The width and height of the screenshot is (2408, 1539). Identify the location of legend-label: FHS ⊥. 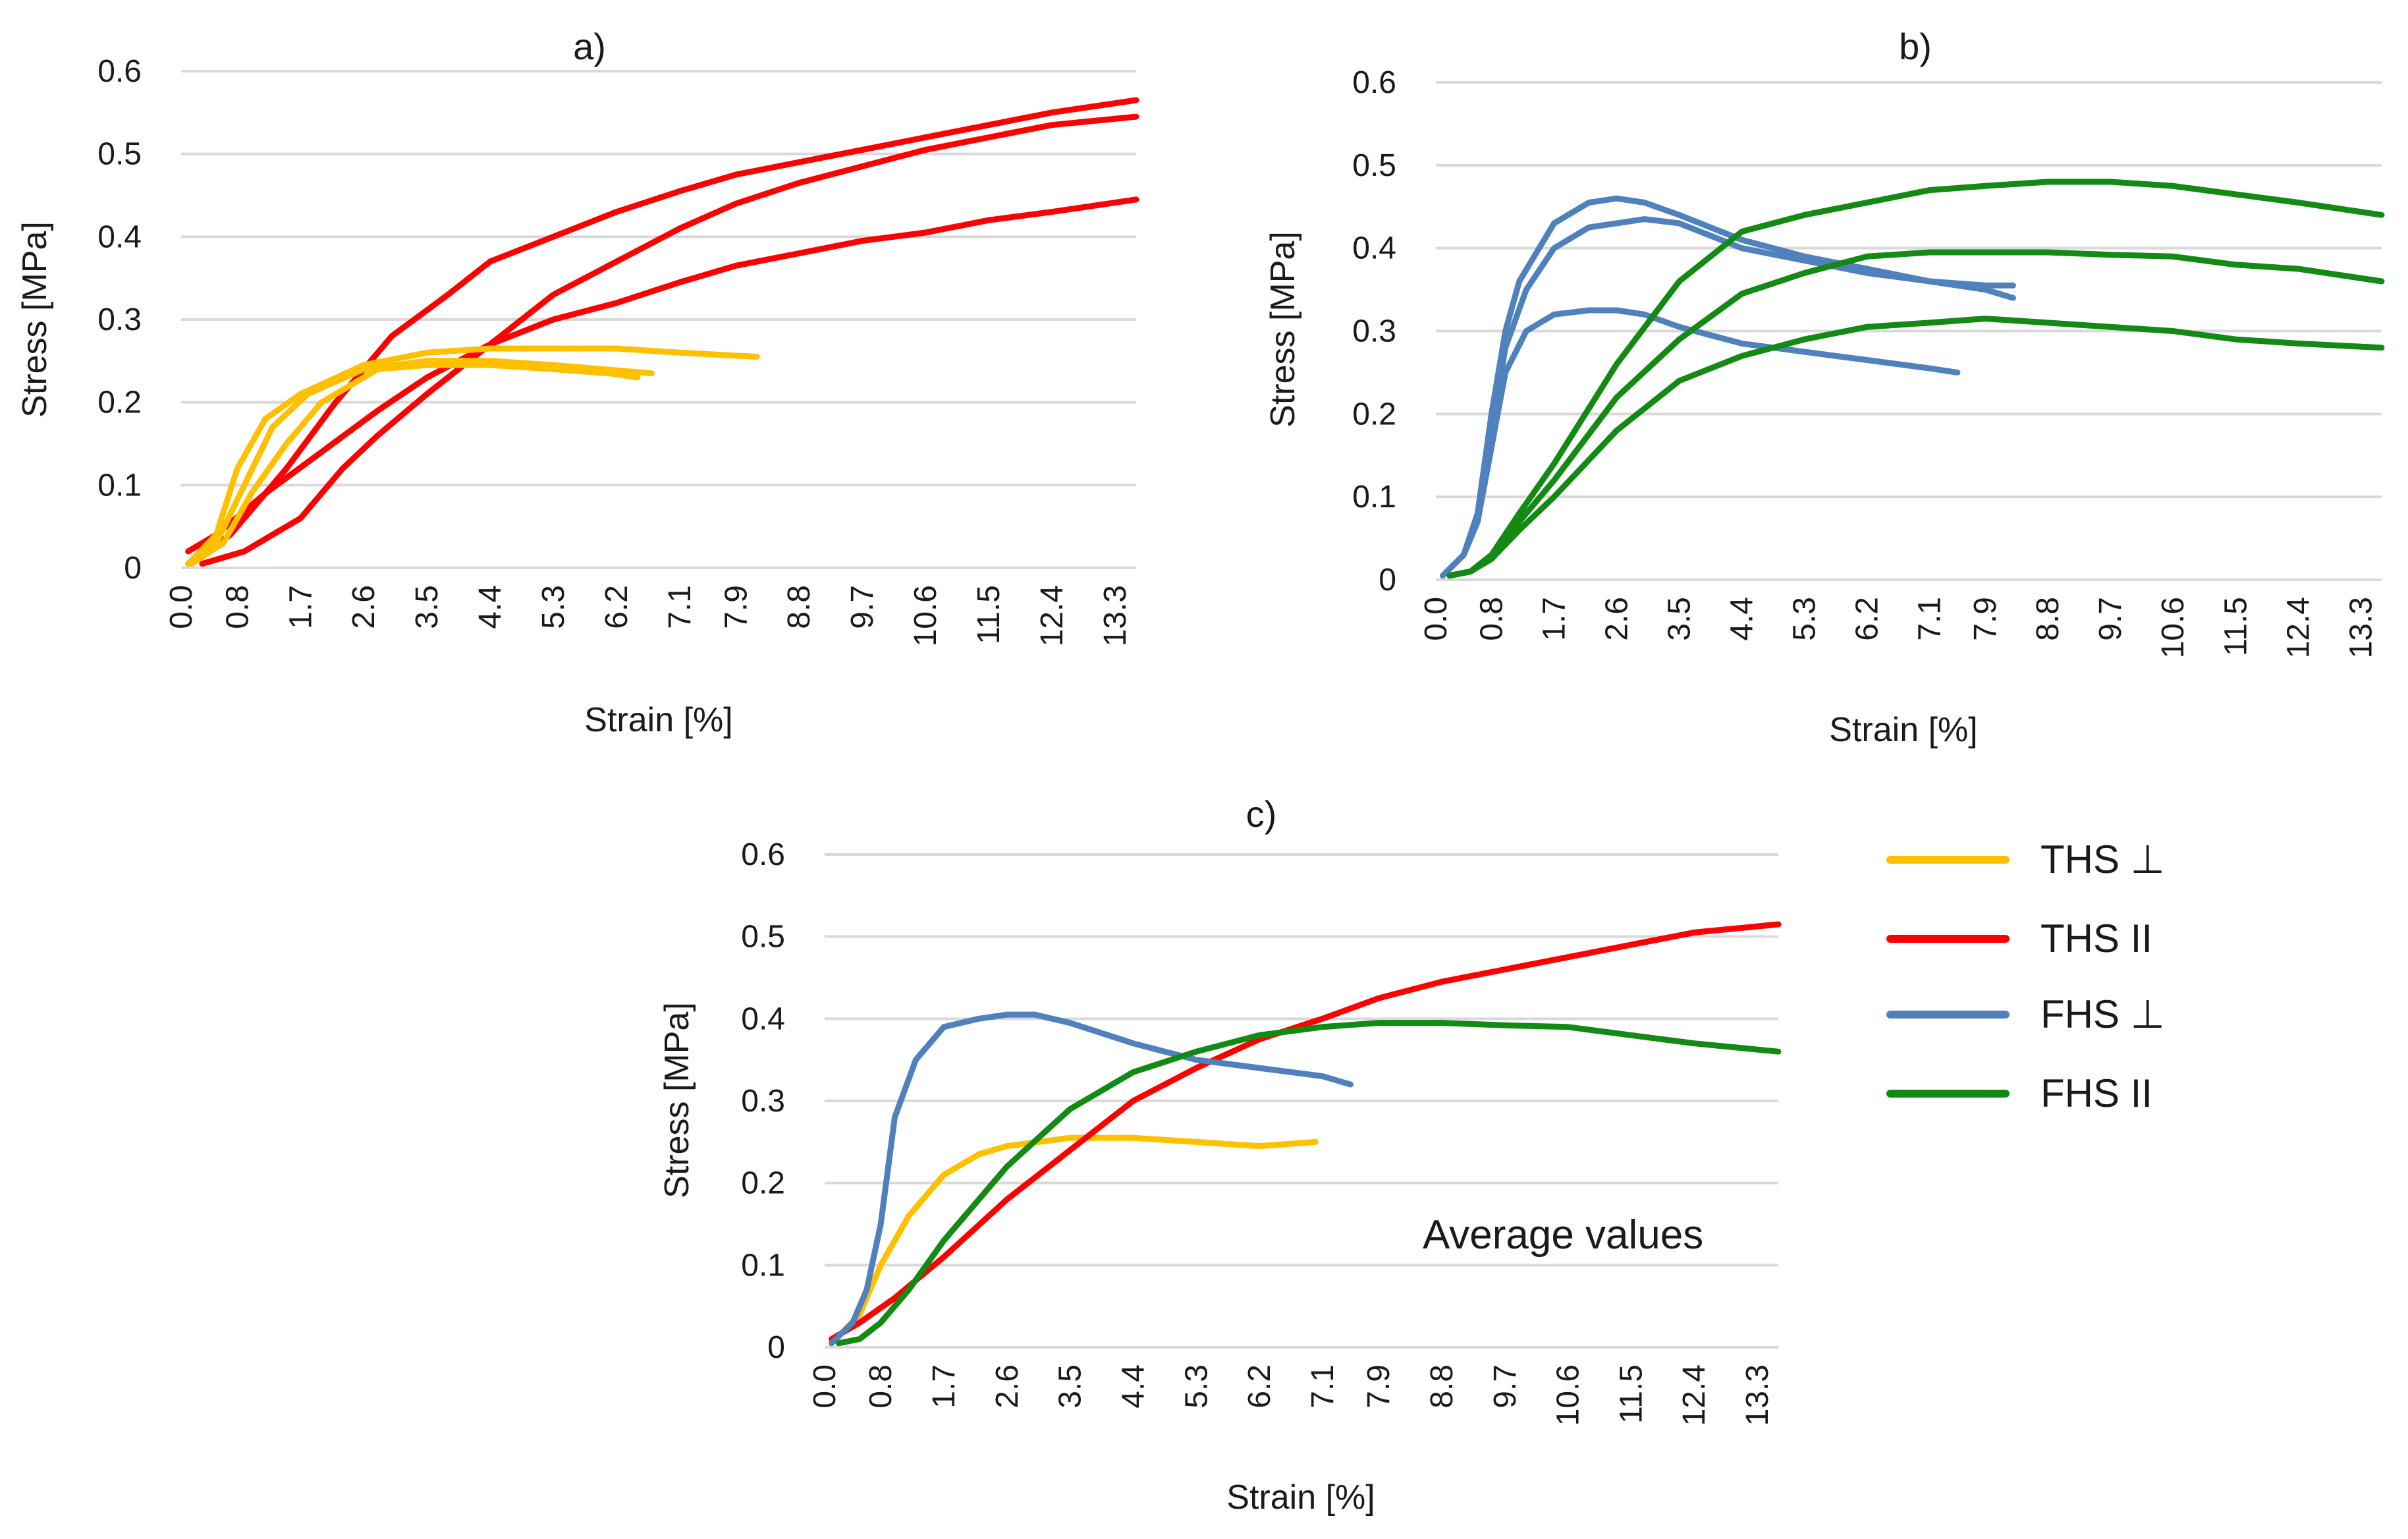
(2102, 1014).